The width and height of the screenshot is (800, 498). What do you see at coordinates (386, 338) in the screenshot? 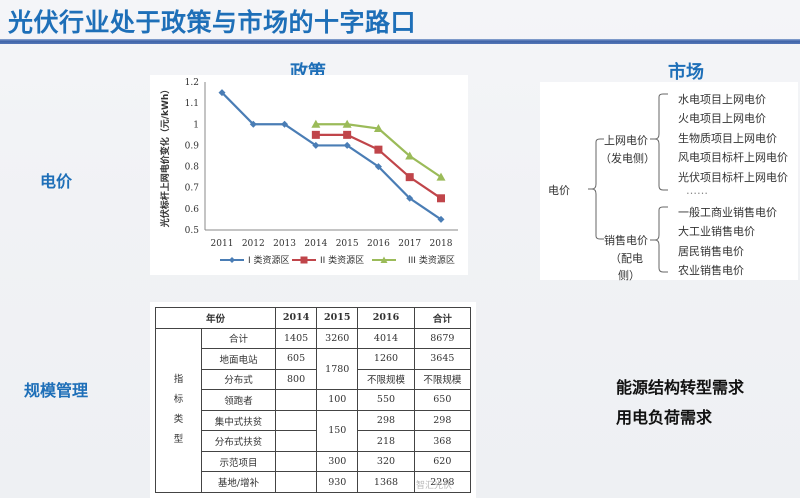
I see `cell-2016: 4014` at bounding box center [386, 338].